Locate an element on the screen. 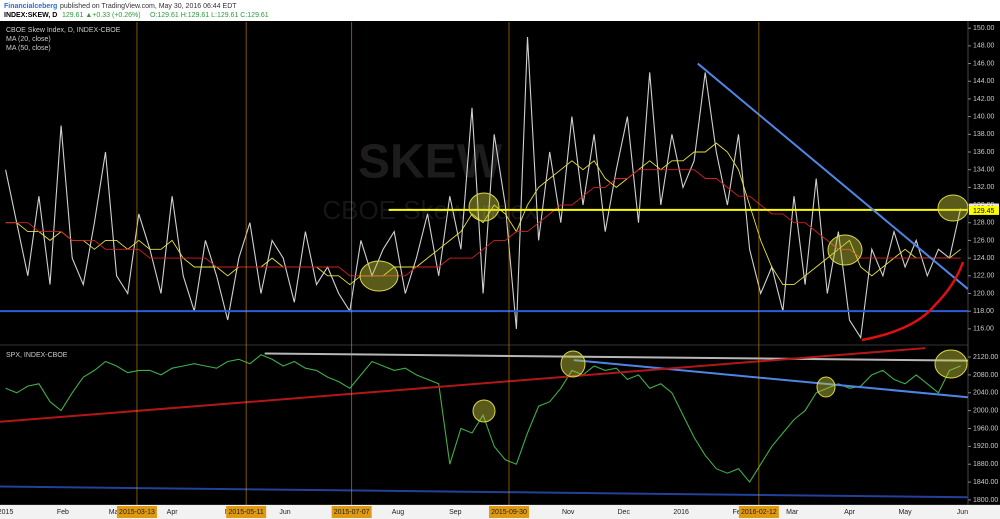  y-tick-label: 140.00 is located at coordinates (984, 116).